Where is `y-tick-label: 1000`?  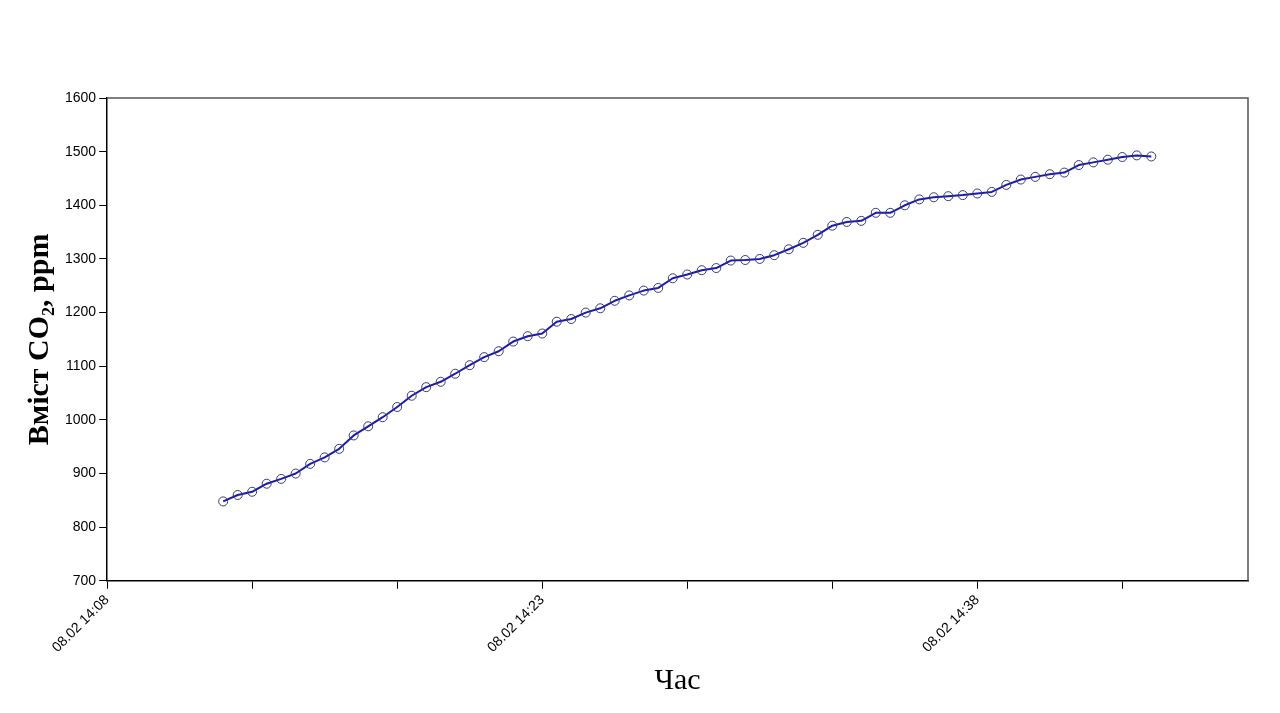 y-tick-label: 1000 is located at coordinates (80, 418).